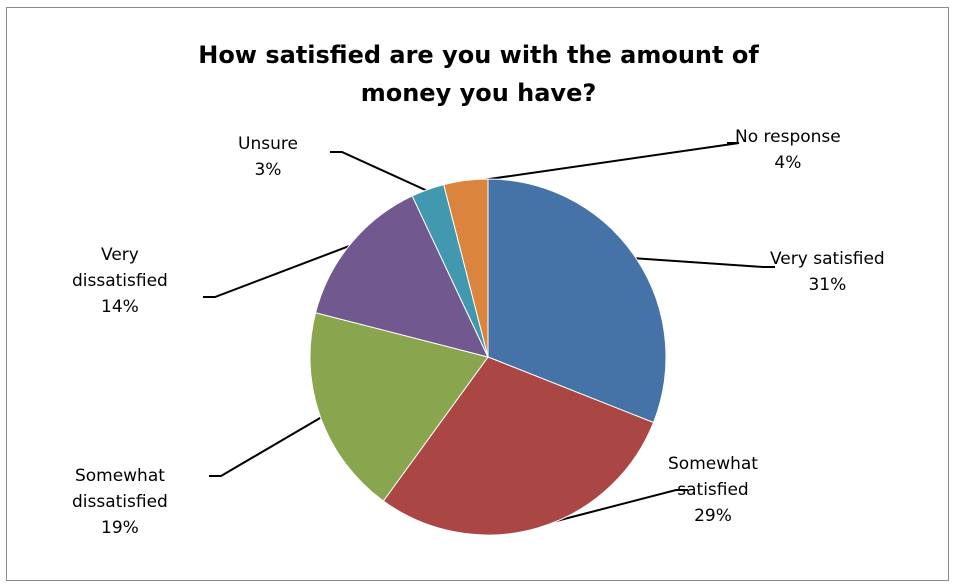 Image resolution: width=957 pixels, height=588 pixels. Describe the element at coordinates (401, 276) in the screenshot. I see `slice-very-dissatisfied` at that location.